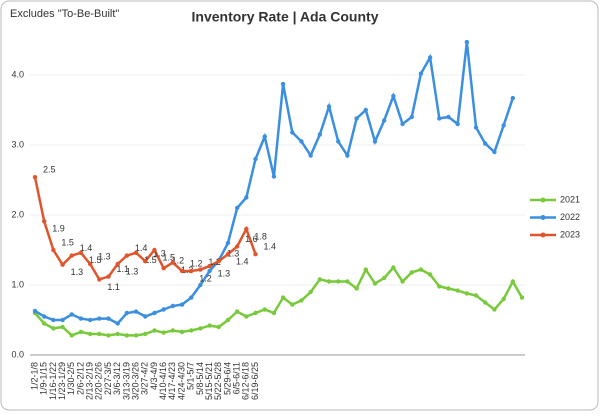 This screenshot has width=600, height=417. Describe the element at coordinates (227, 378) in the screenshot. I see `x-tick-label: 5/29-6/4` at that location.